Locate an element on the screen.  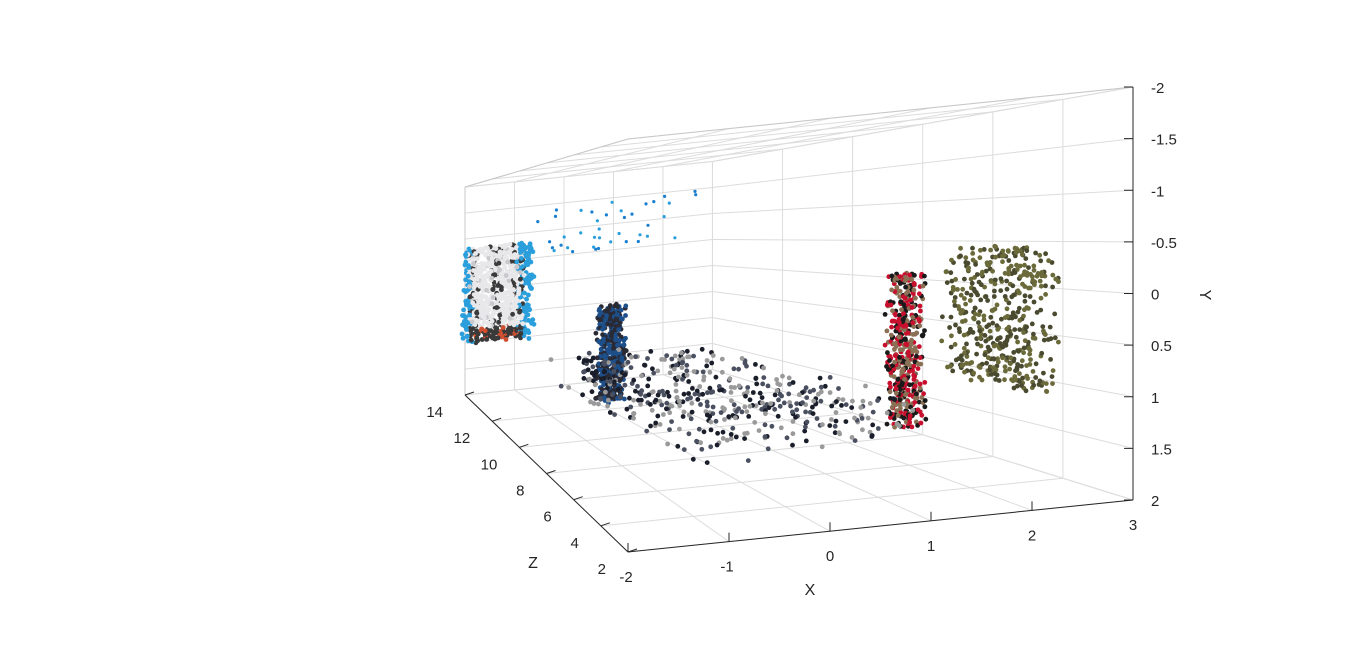
z-tick-label: 12 is located at coordinates (462, 438).